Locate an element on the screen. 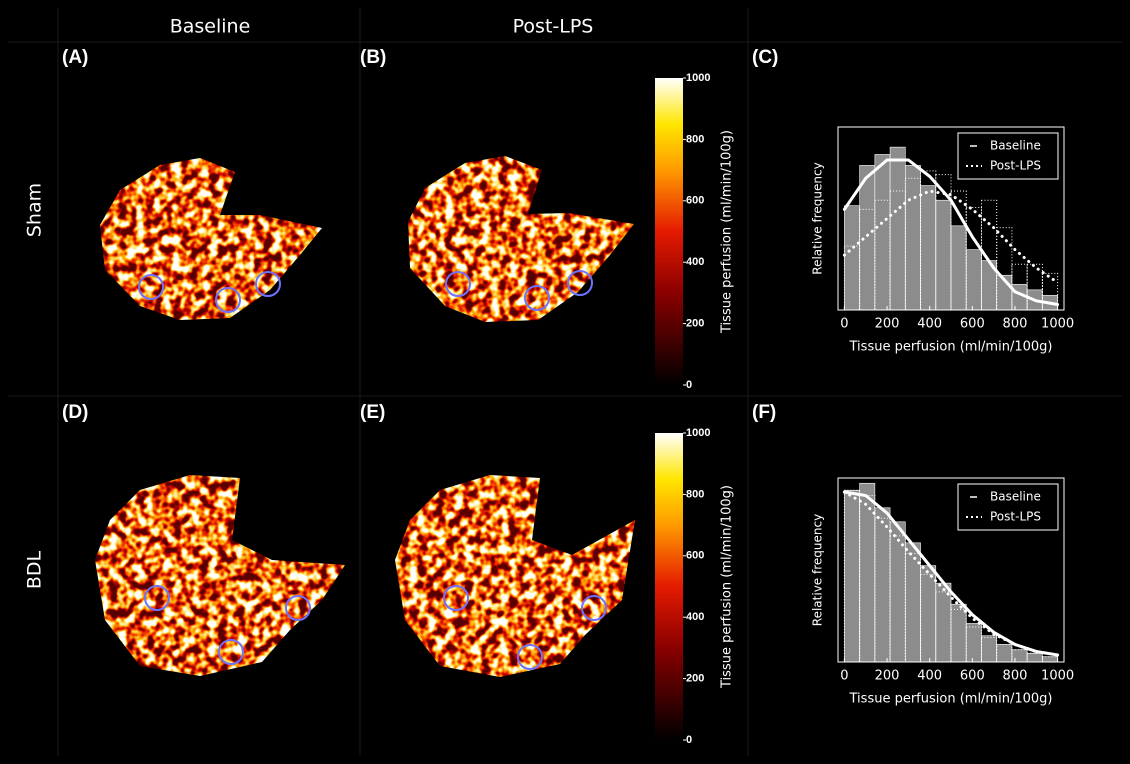  panel-label: (D) is located at coordinates (75, 412).